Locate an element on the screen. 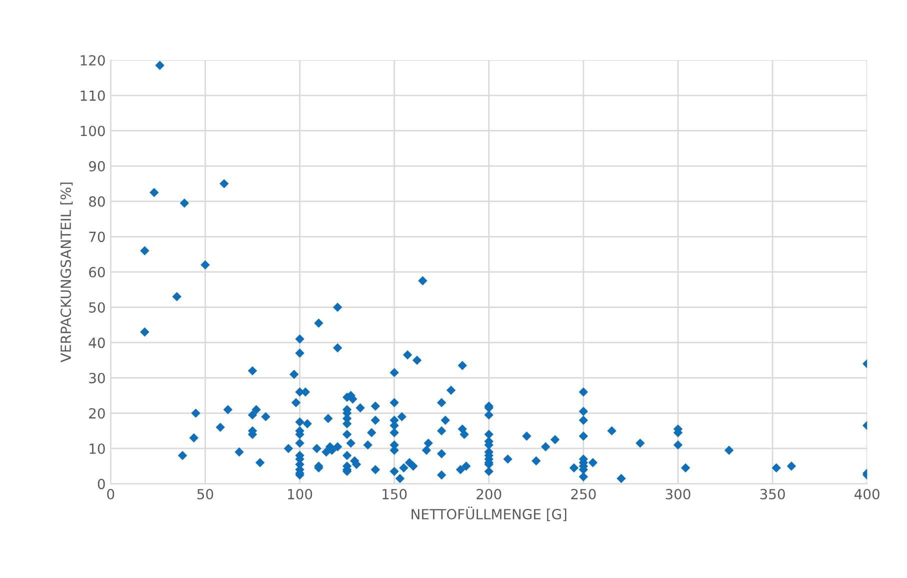 Image resolution: width=907 pixels, height=578 pixels. x-tick-label: 200 is located at coordinates (489, 494).